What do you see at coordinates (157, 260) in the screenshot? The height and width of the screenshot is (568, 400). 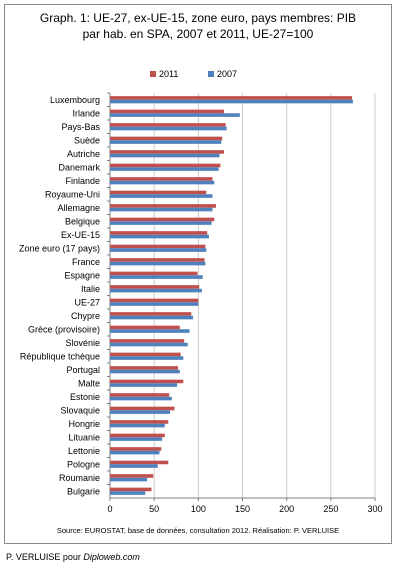 I see `bar-2011-france` at bounding box center [157, 260].